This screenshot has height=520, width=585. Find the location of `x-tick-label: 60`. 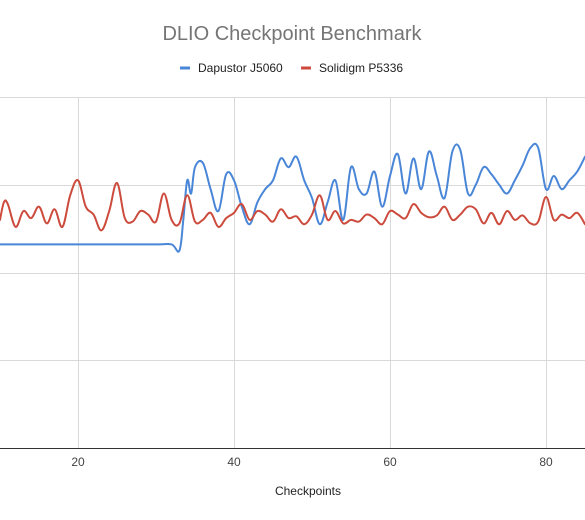

x-tick-label: 60 is located at coordinates (390, 462).